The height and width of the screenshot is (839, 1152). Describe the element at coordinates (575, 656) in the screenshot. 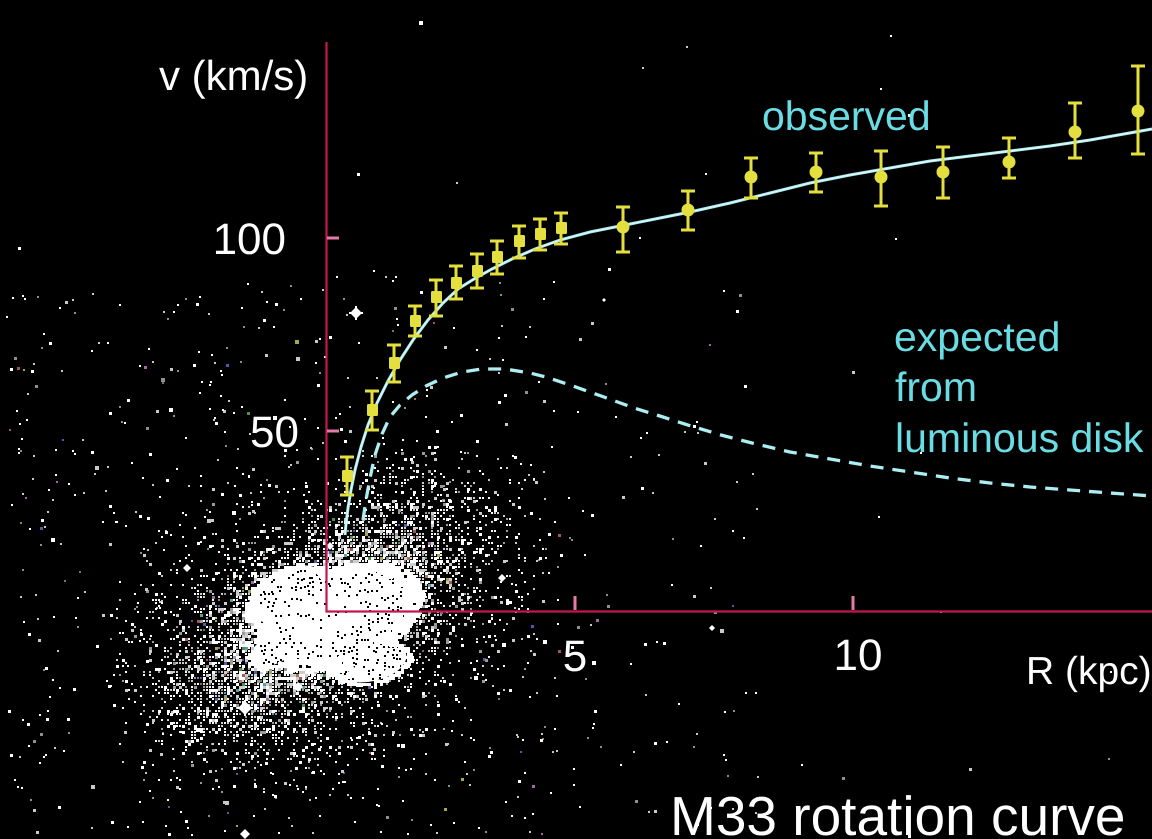

I see `svg-text: 5` at that location.